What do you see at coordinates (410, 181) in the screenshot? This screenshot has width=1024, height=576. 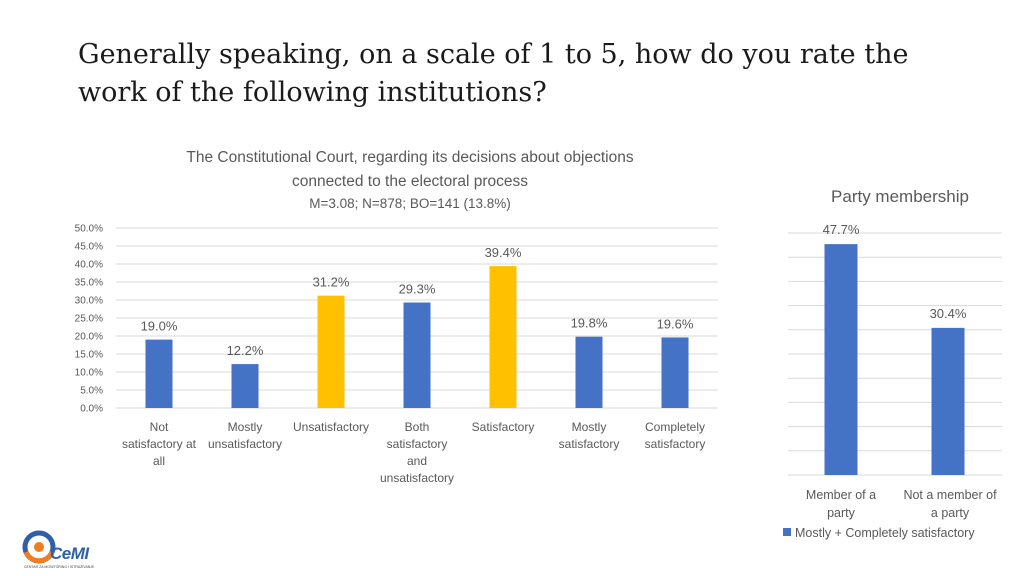 I see `chart1-title-line2: connected to the electoral process` at bounding box center [410, 181].